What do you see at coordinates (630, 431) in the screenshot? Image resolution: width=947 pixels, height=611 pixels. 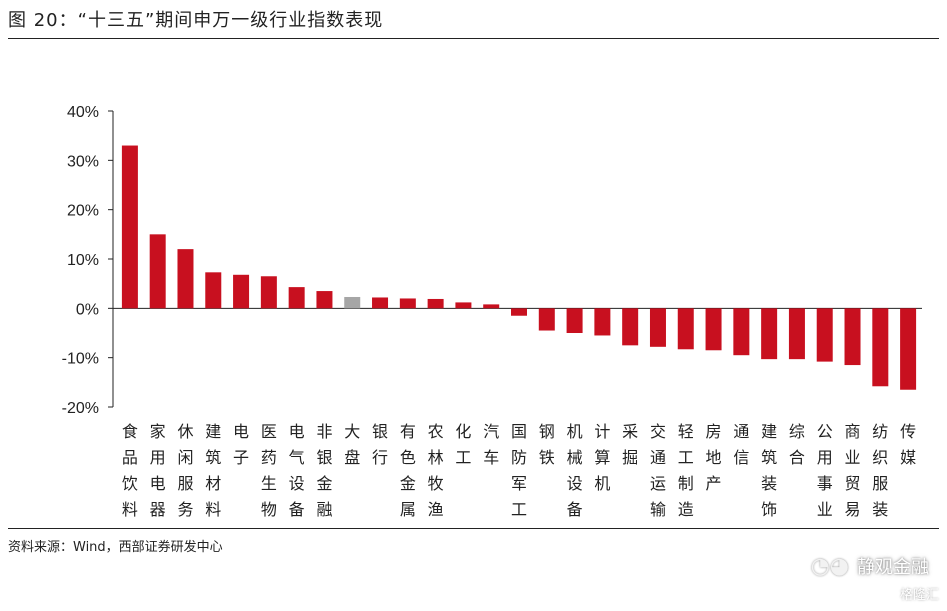 I see `category-label: 采` at bounding box center [630, 431].